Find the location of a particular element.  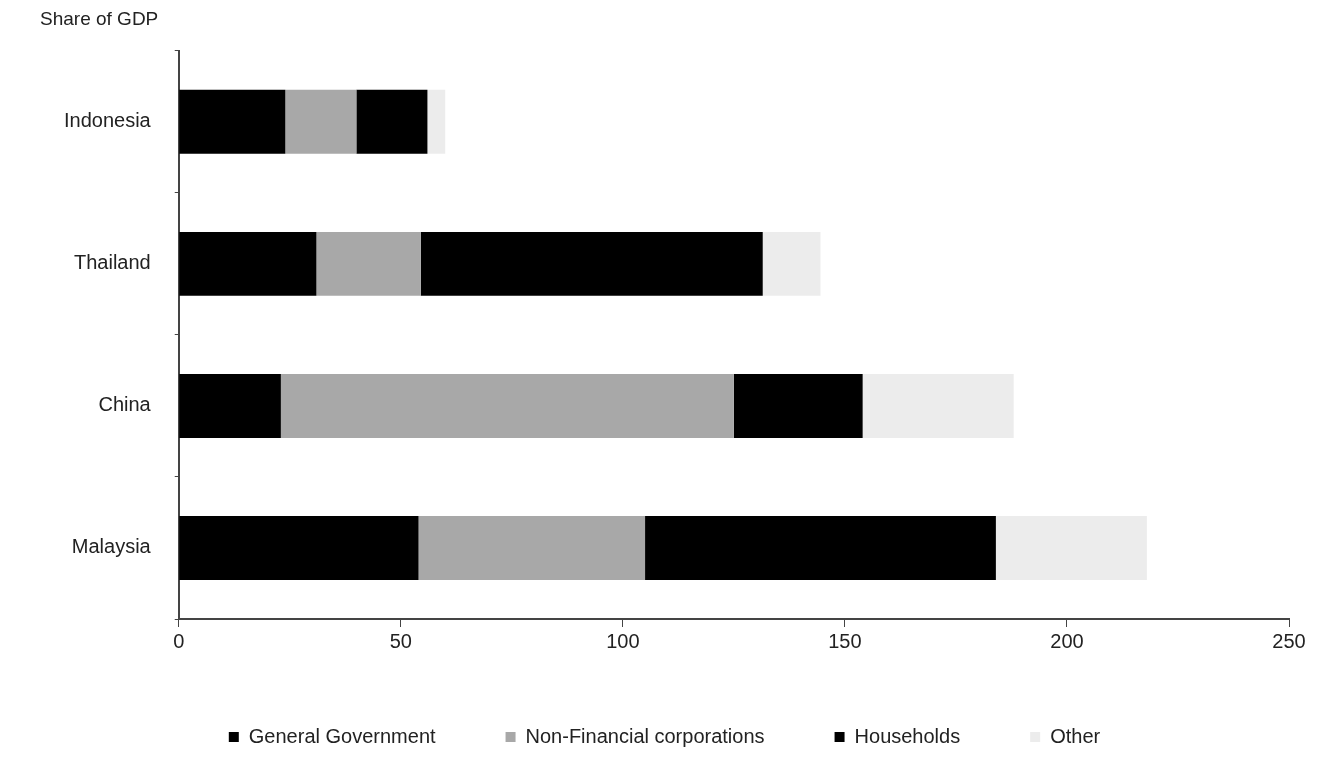

y-tick-label: Malaysia is located at coordinates (111, 546).